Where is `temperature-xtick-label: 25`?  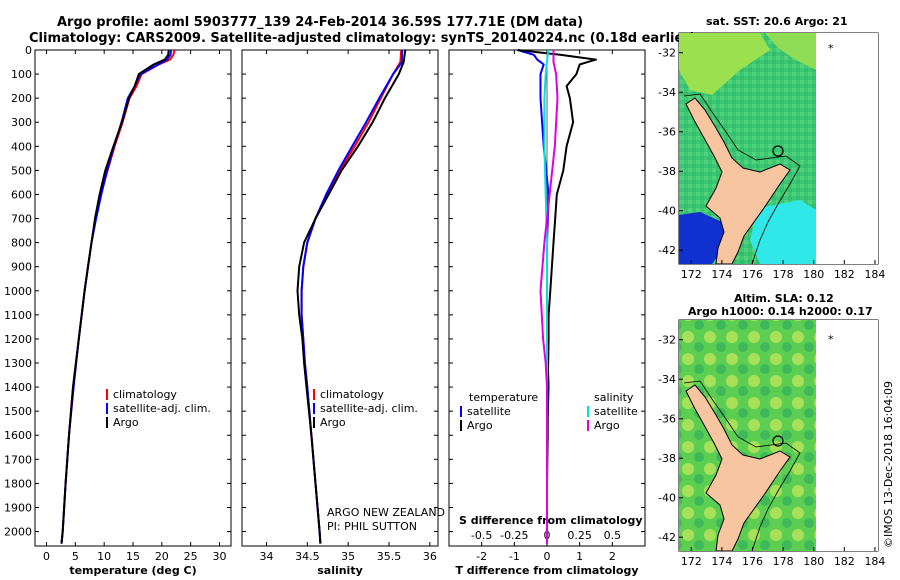 temperature-xtick-label: 25 is located at coordinates (191, 556).